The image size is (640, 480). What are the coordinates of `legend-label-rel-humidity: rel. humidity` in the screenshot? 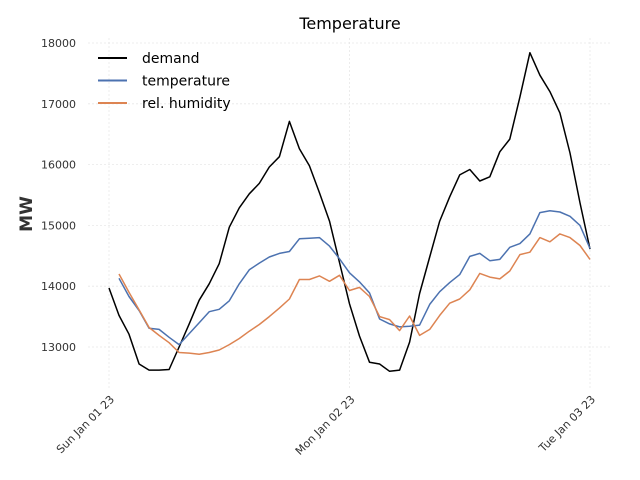 It's located at (186, 104).